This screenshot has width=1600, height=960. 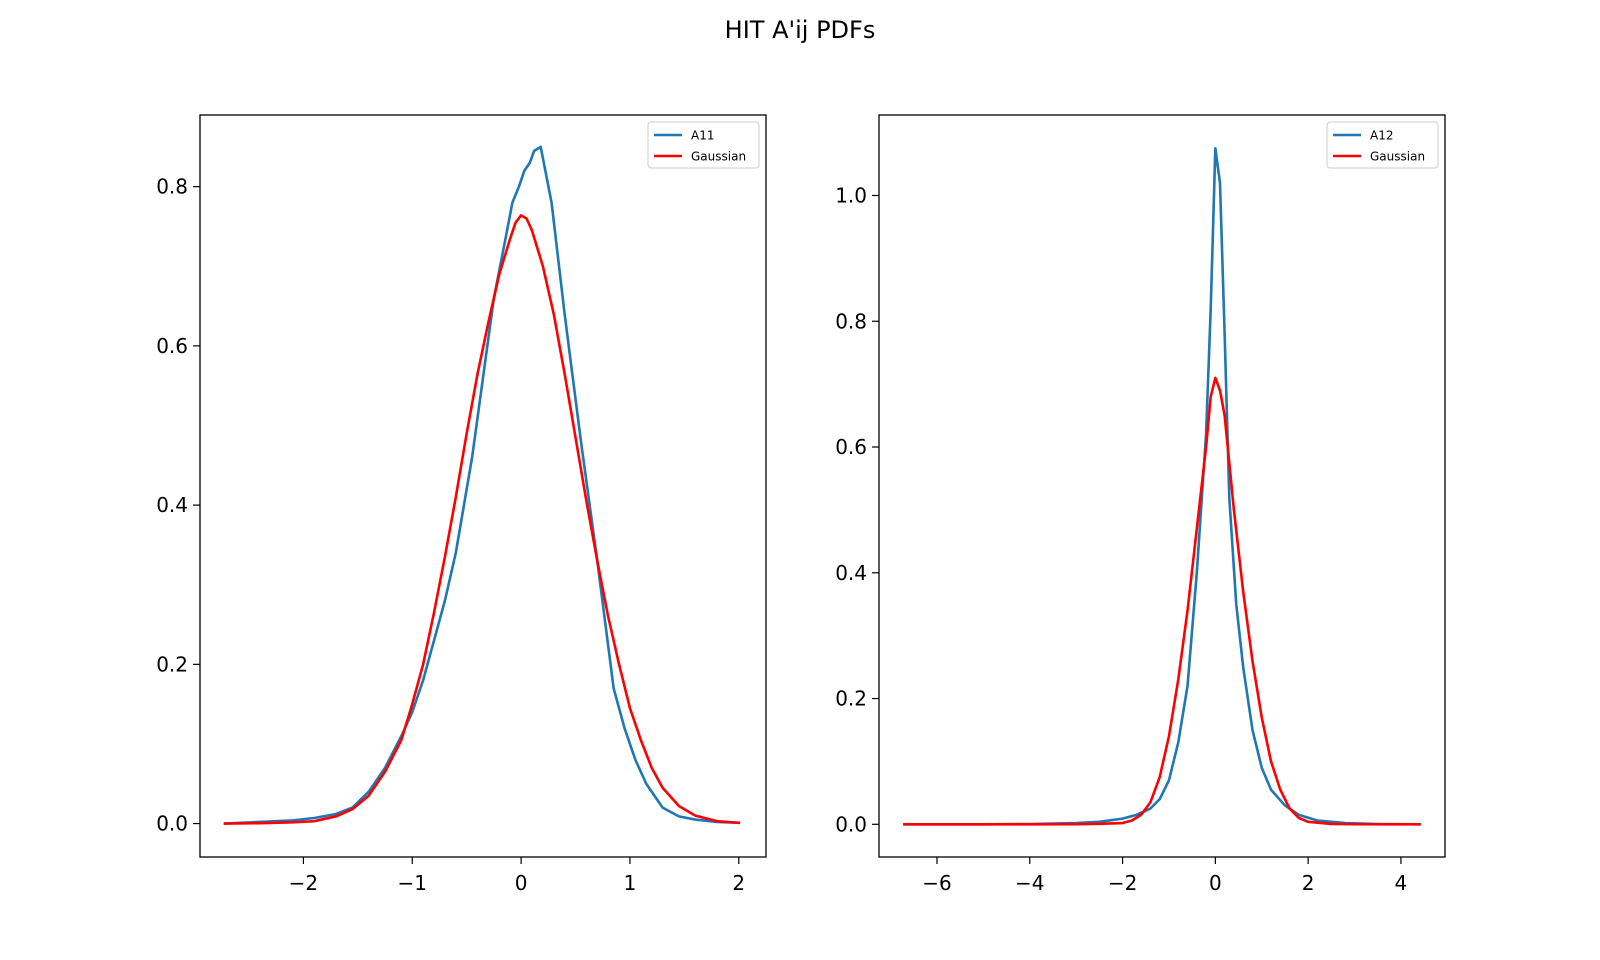 What do you see at coordinates (702, 136) in the screenshot?
I see `legend-label-a11: A11` at bounding box center [702, 136].